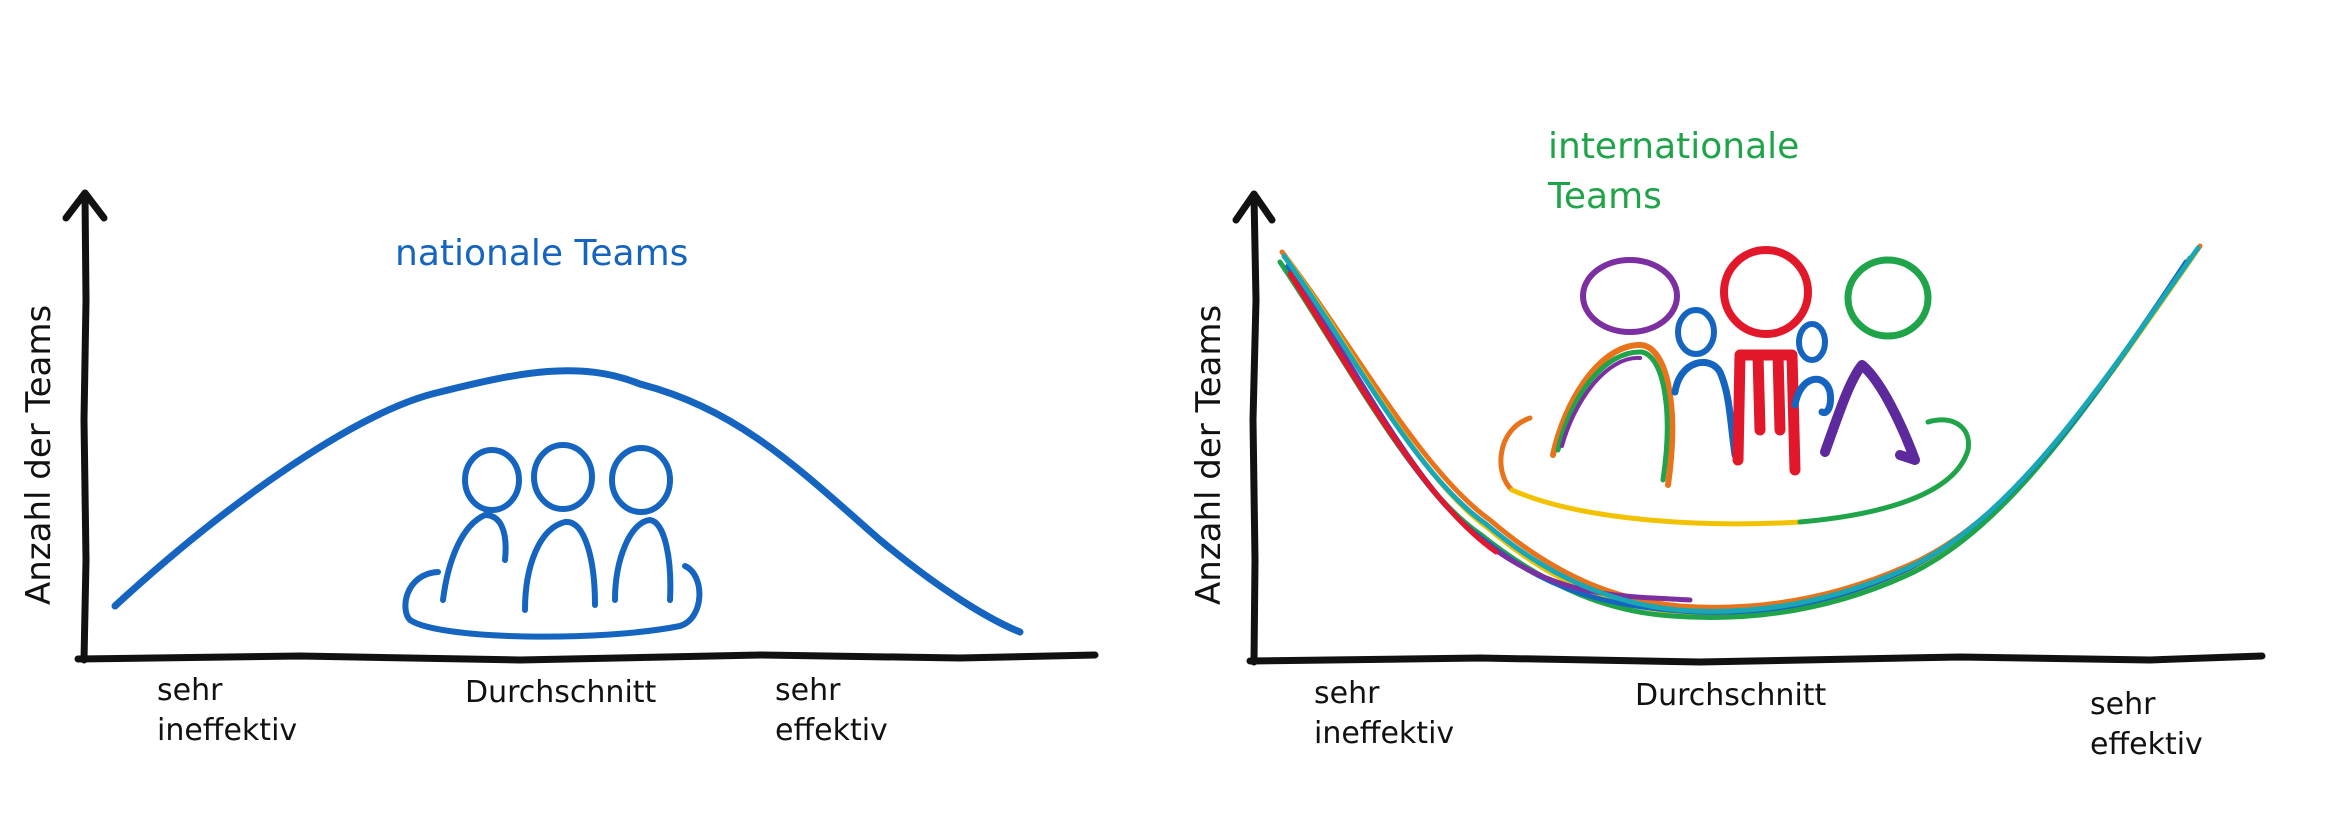 Image resolution: width=2332 pixels, height=828 pixels. Describe the element at coordinates (561, 692) in the screenshot. I see `left-x-label-mid: Durchschnitt` at that location.